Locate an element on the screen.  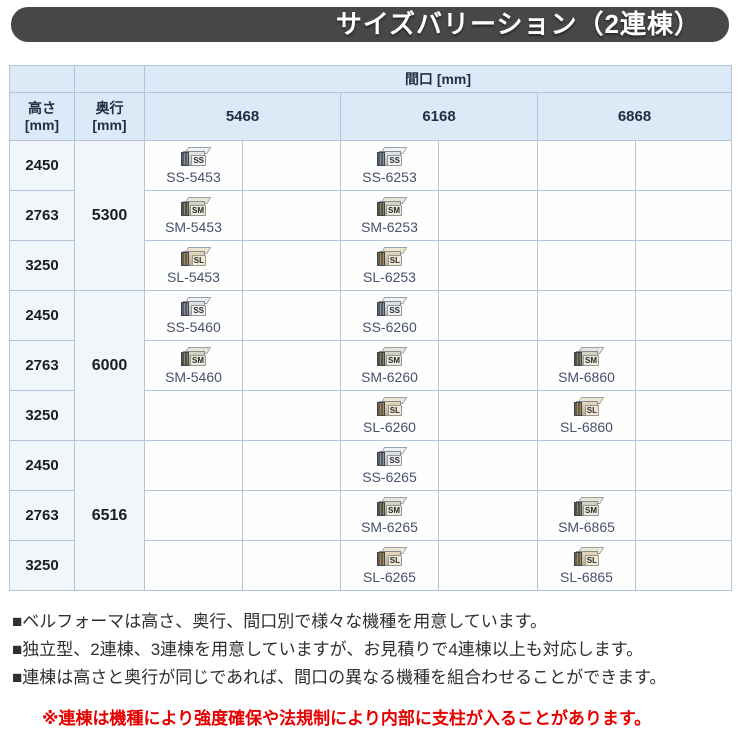
table-row: 3250 SL SL-5453 SL SL-6253 is located at coordinates (370, 265).